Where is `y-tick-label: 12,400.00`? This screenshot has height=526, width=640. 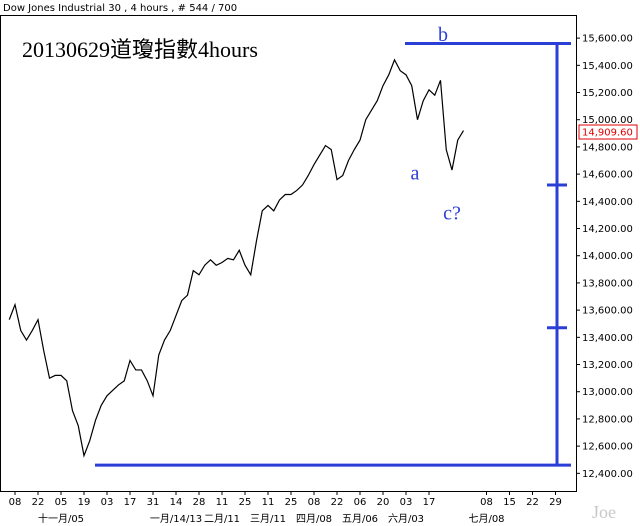
y-tick-label: 12,400.00 is located at coordinates (607, 474).